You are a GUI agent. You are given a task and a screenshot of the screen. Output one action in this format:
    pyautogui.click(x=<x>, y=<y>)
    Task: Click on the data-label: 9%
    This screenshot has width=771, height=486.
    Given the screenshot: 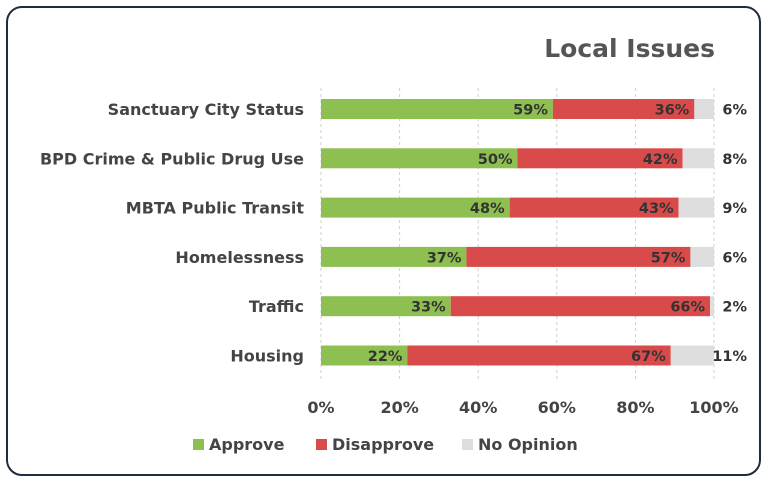 What is the action you would take?
    pyautogui.click(x=734, y=209)
    